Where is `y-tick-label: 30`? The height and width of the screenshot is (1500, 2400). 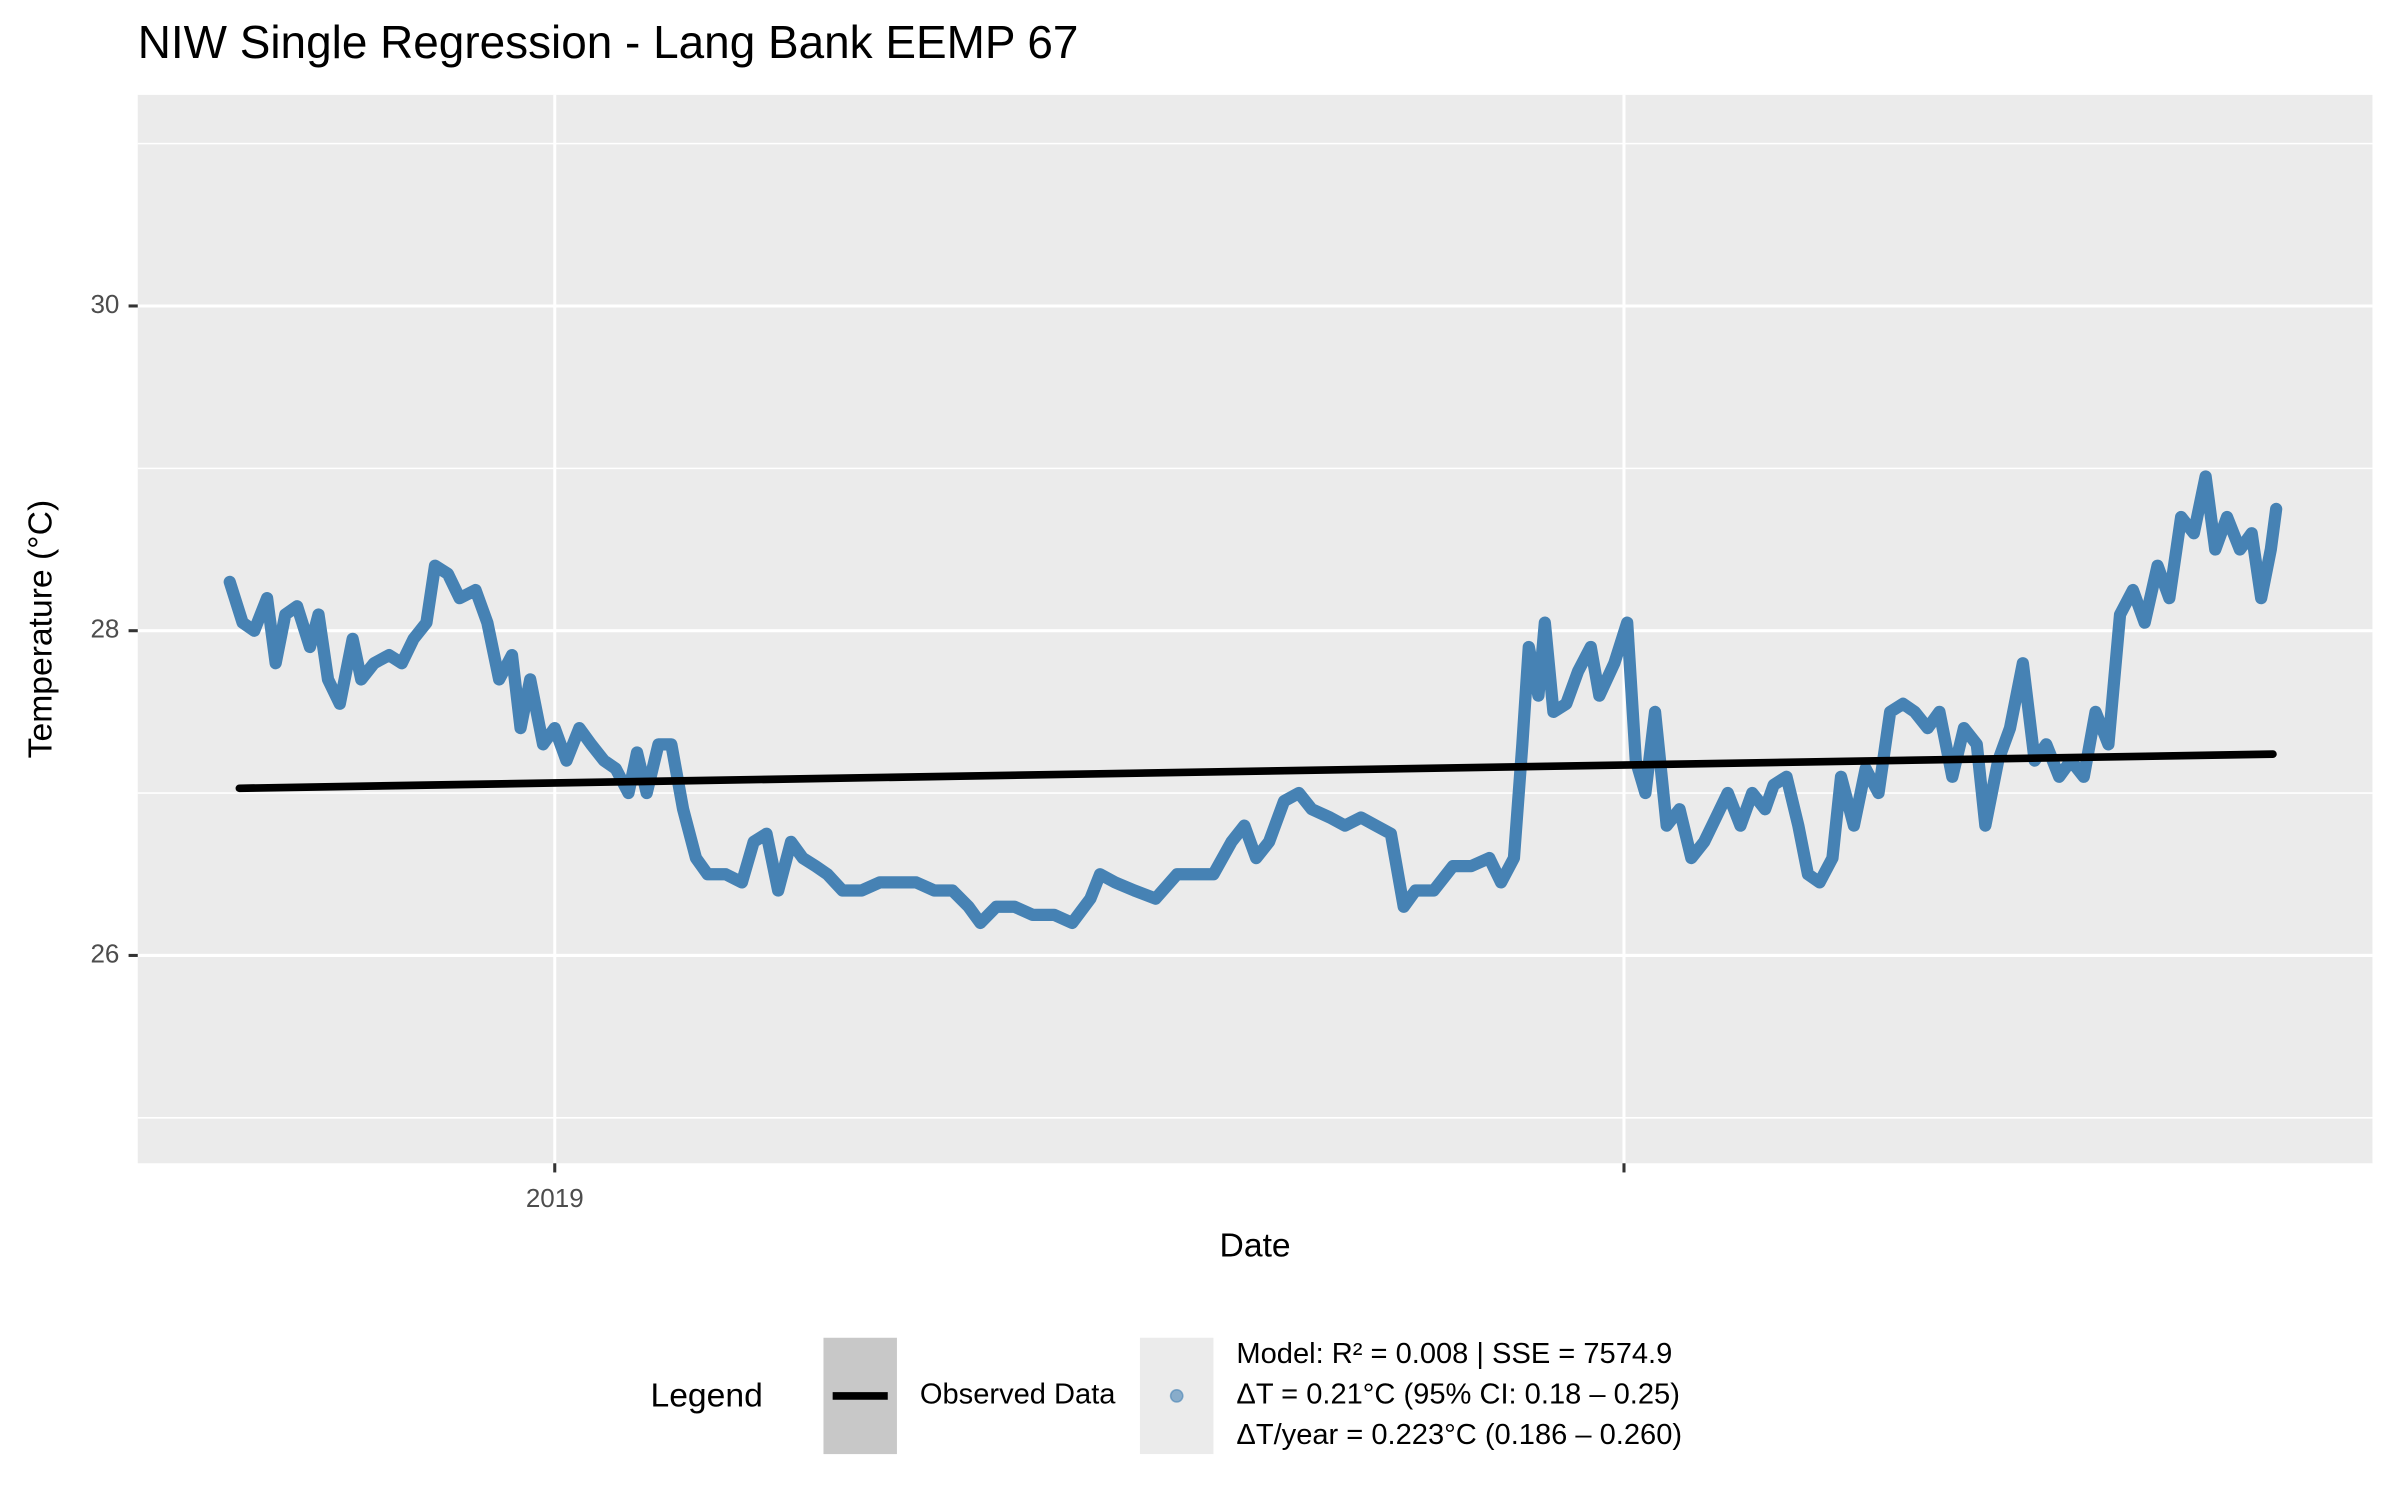
y-tick-label: 30 is located at coordinates (104, 304).